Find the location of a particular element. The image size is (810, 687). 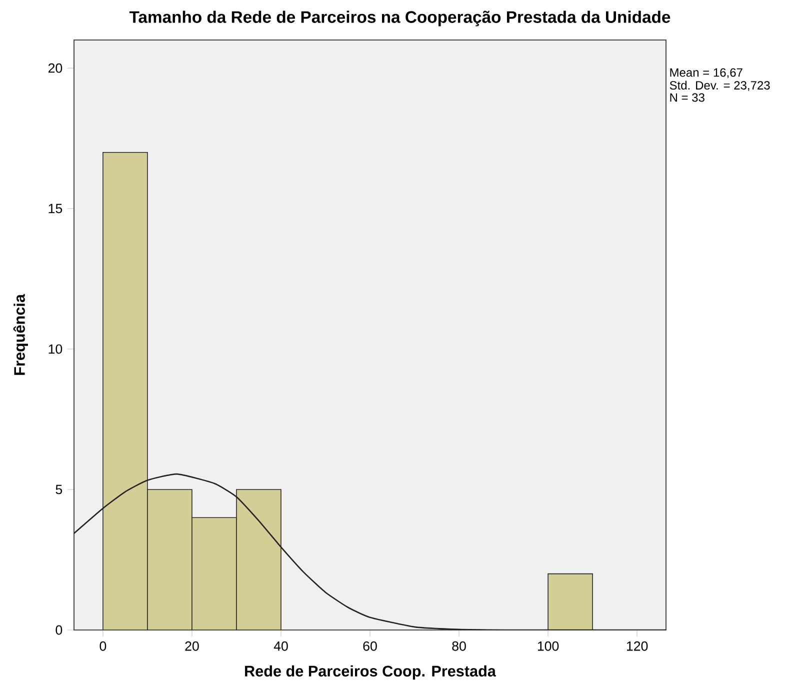

x-tick-label: 0 is located at coordinates (103, 646).